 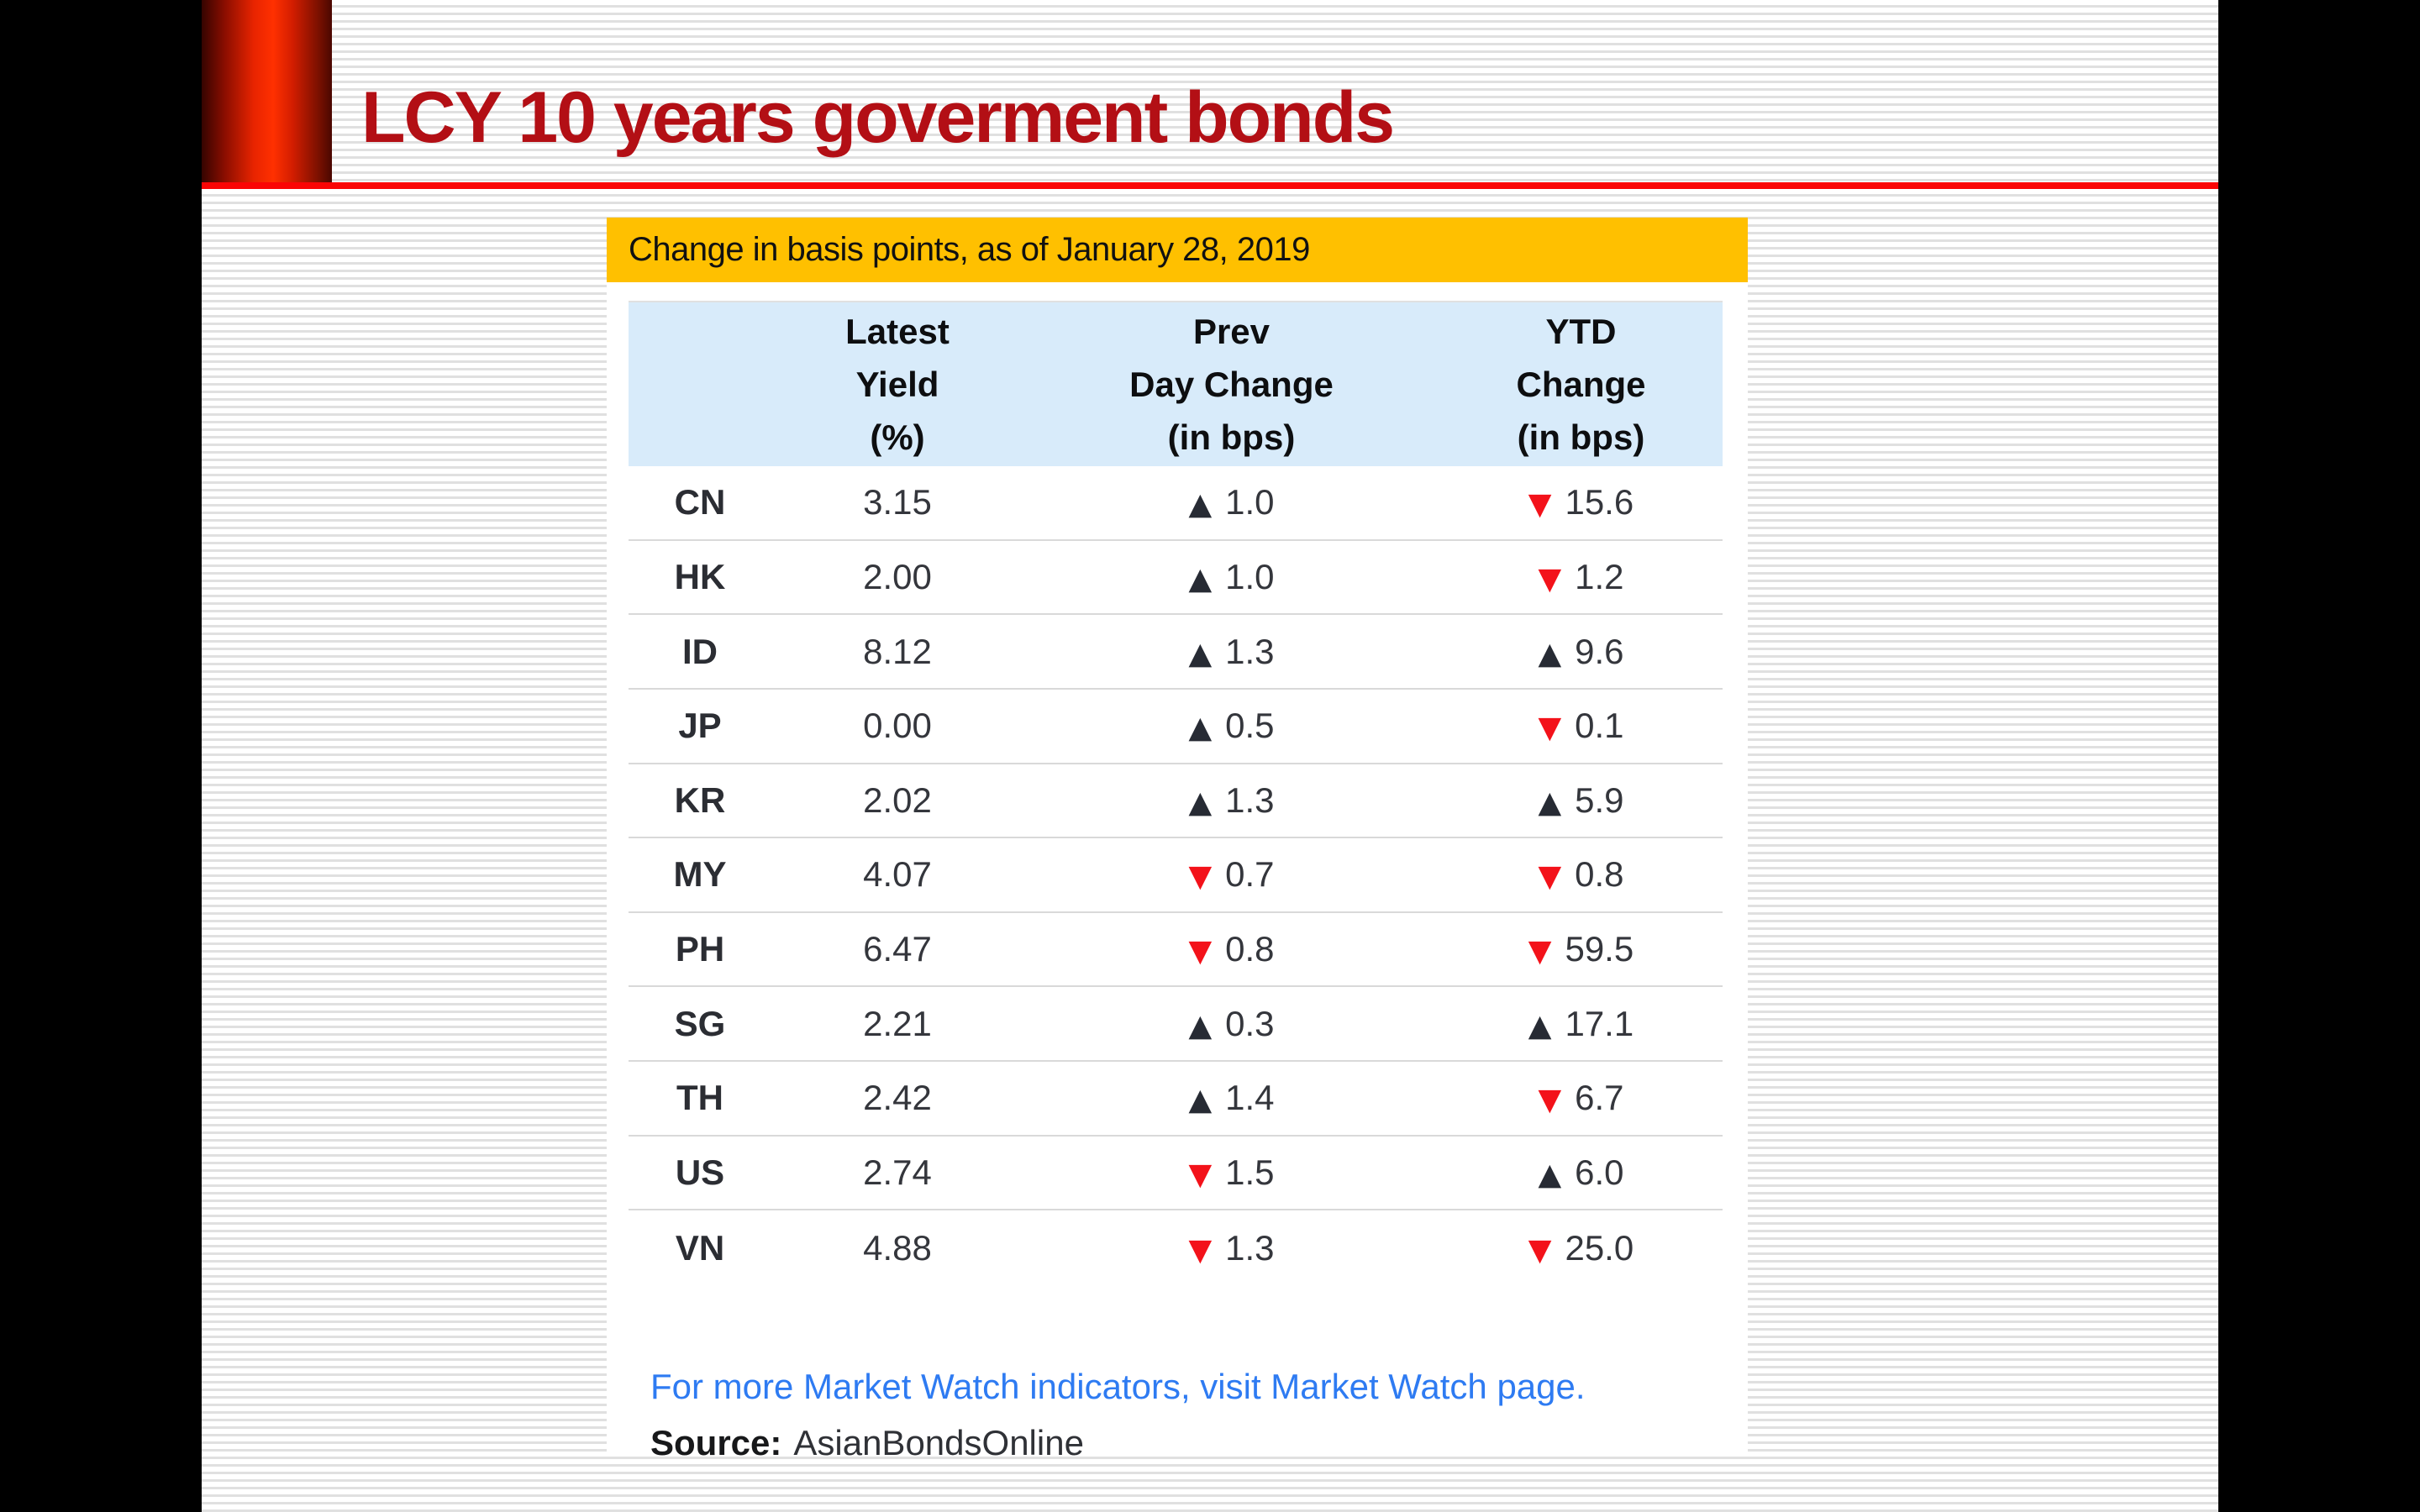 What do you see at coordinates (898, 1172) in the screenshot?
I see `latest-yield-value: 2.74` at bounding box center [898, 1172].